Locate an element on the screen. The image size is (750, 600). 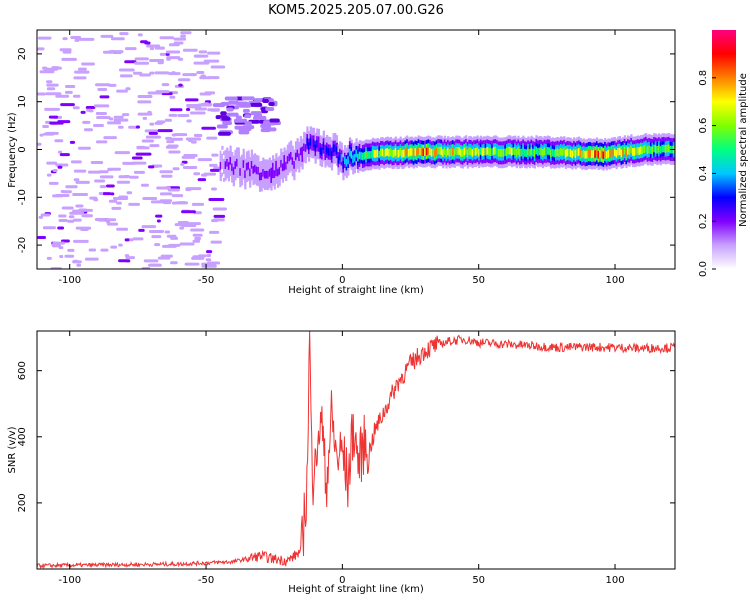
colorbar-scale is located at coordinates (724, 149).